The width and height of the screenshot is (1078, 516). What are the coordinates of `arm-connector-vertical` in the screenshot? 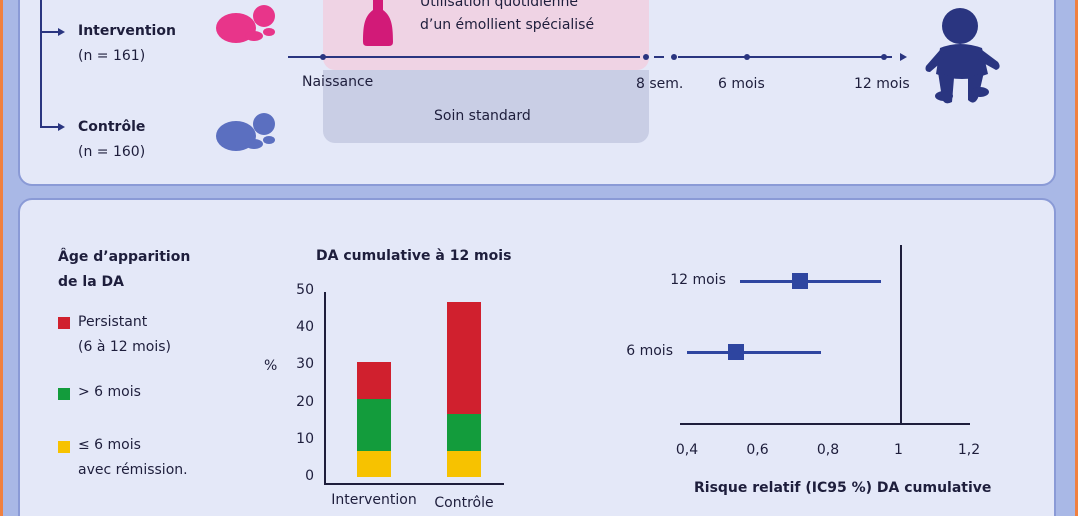 It's located at (41, 63).